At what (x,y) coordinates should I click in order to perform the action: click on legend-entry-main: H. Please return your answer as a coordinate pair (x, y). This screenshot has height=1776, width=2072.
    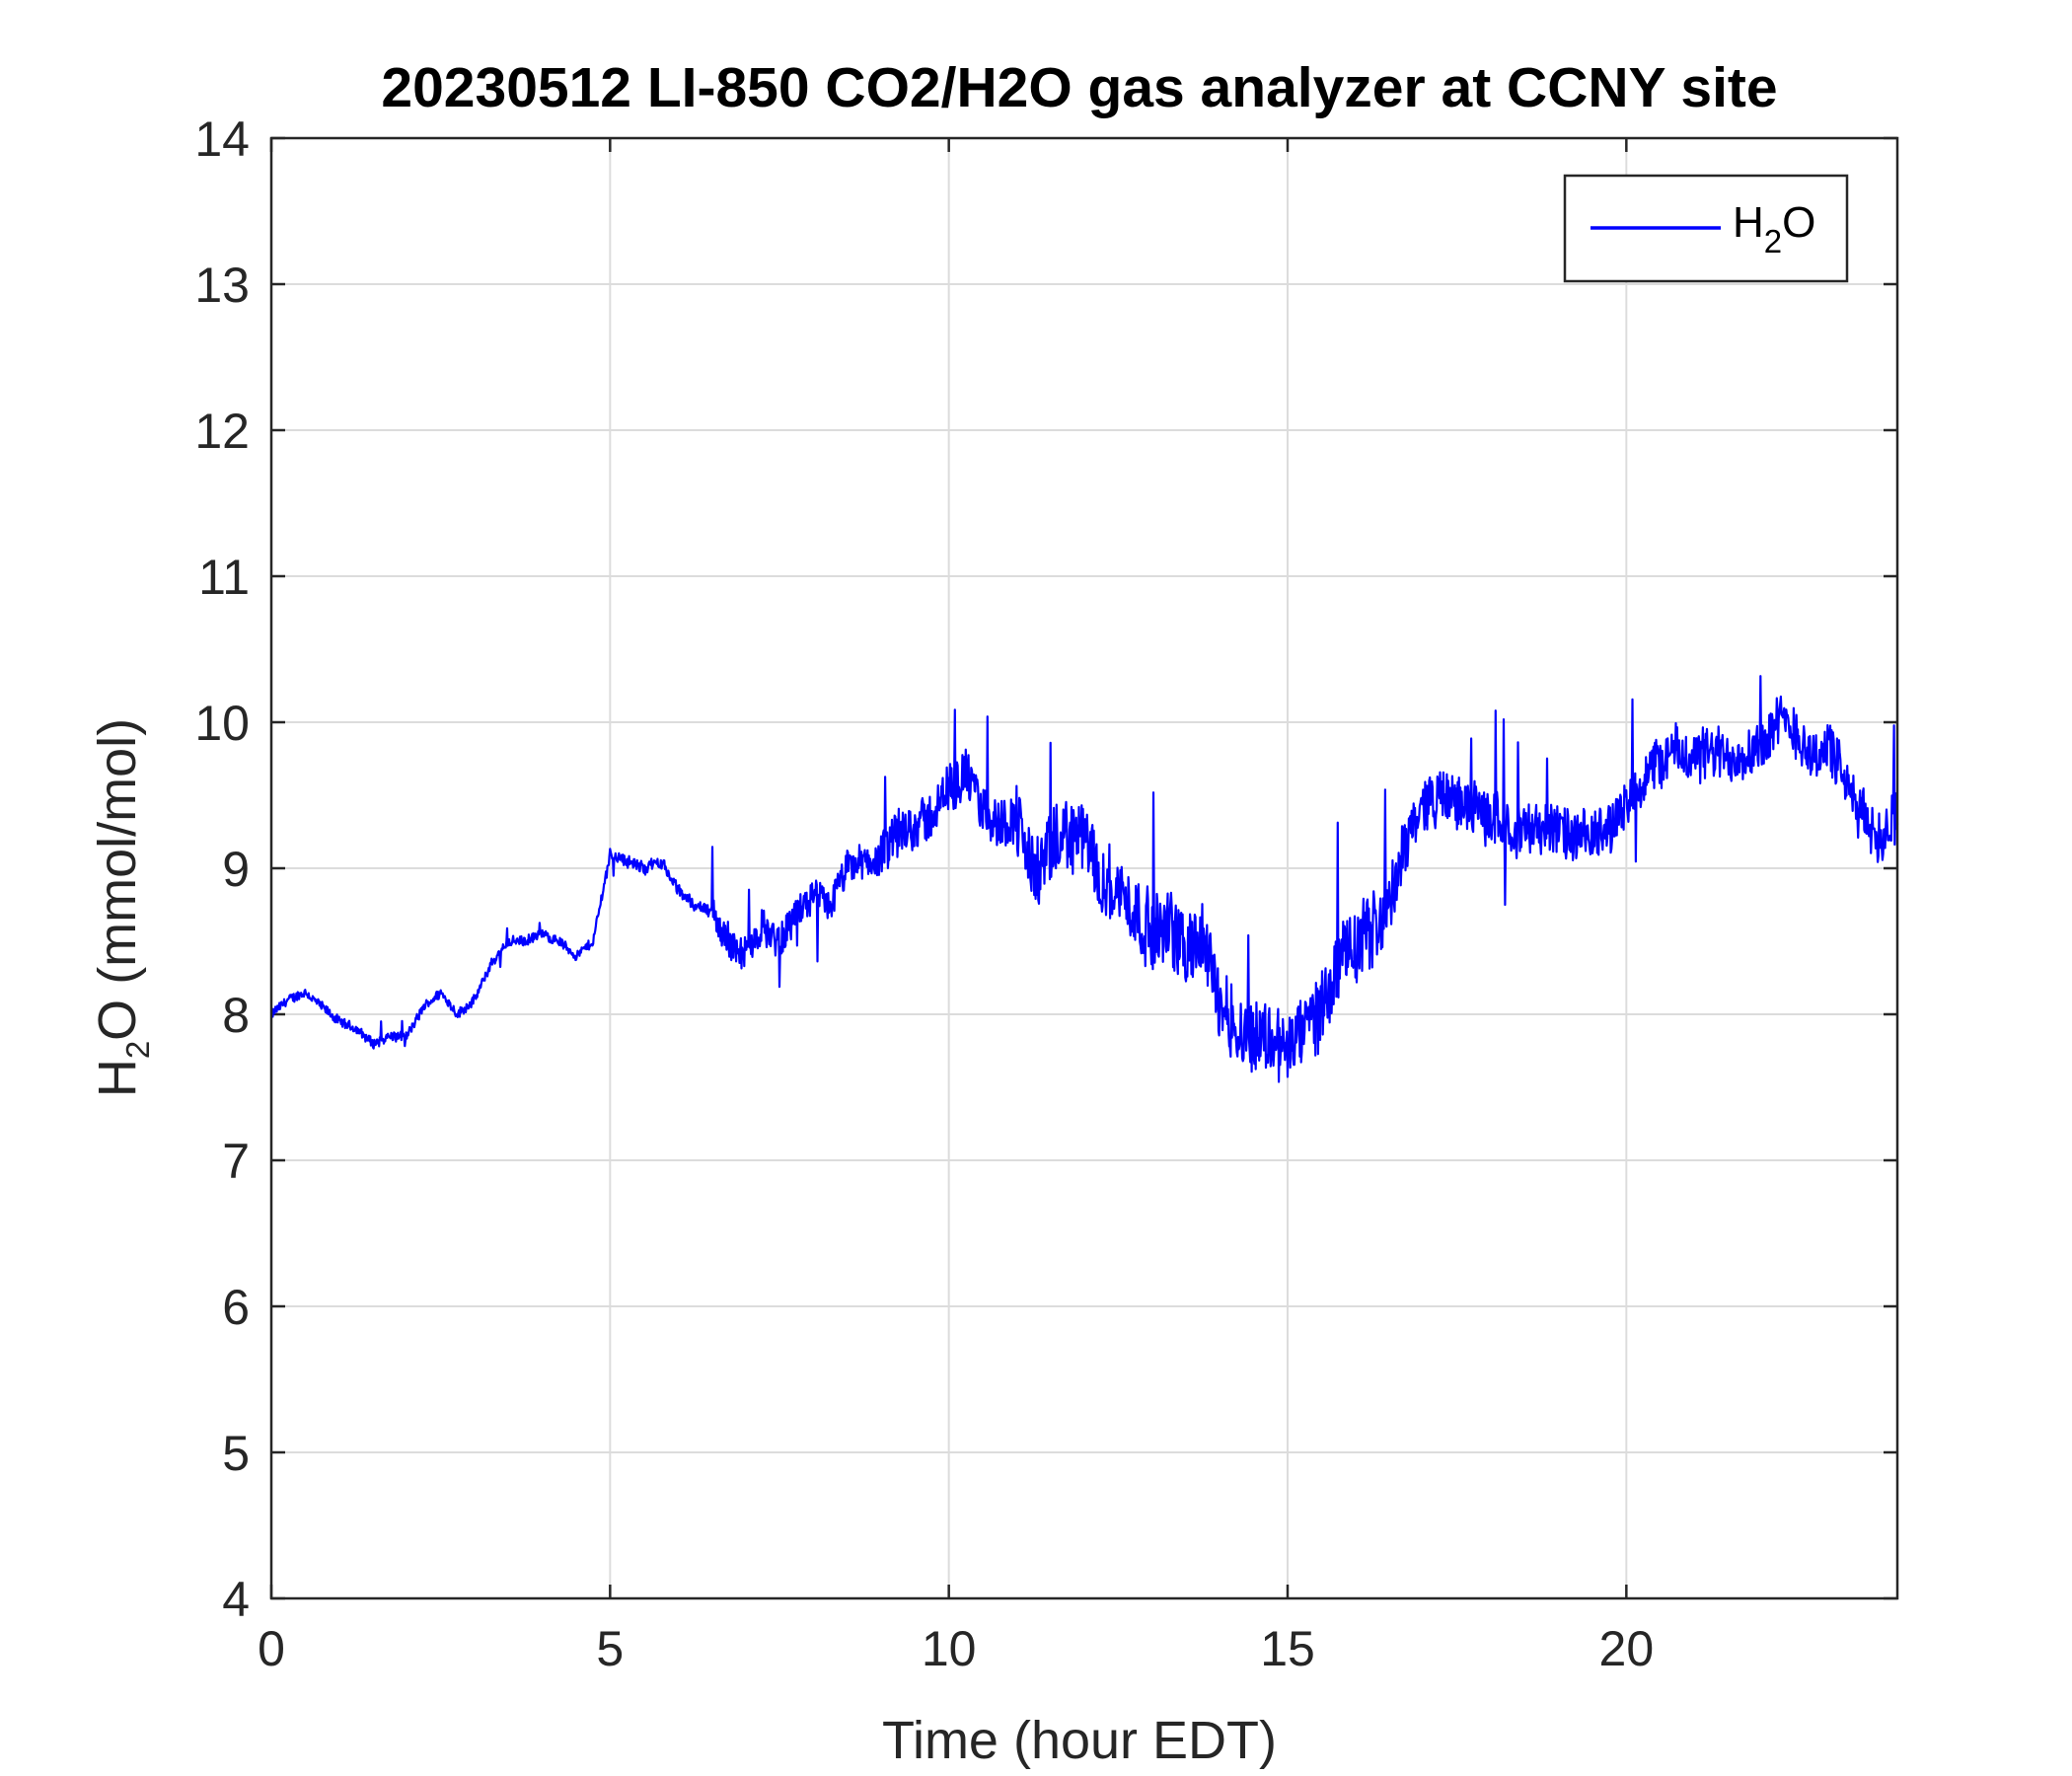
    Looking at the image, I should click on (1749, 223).